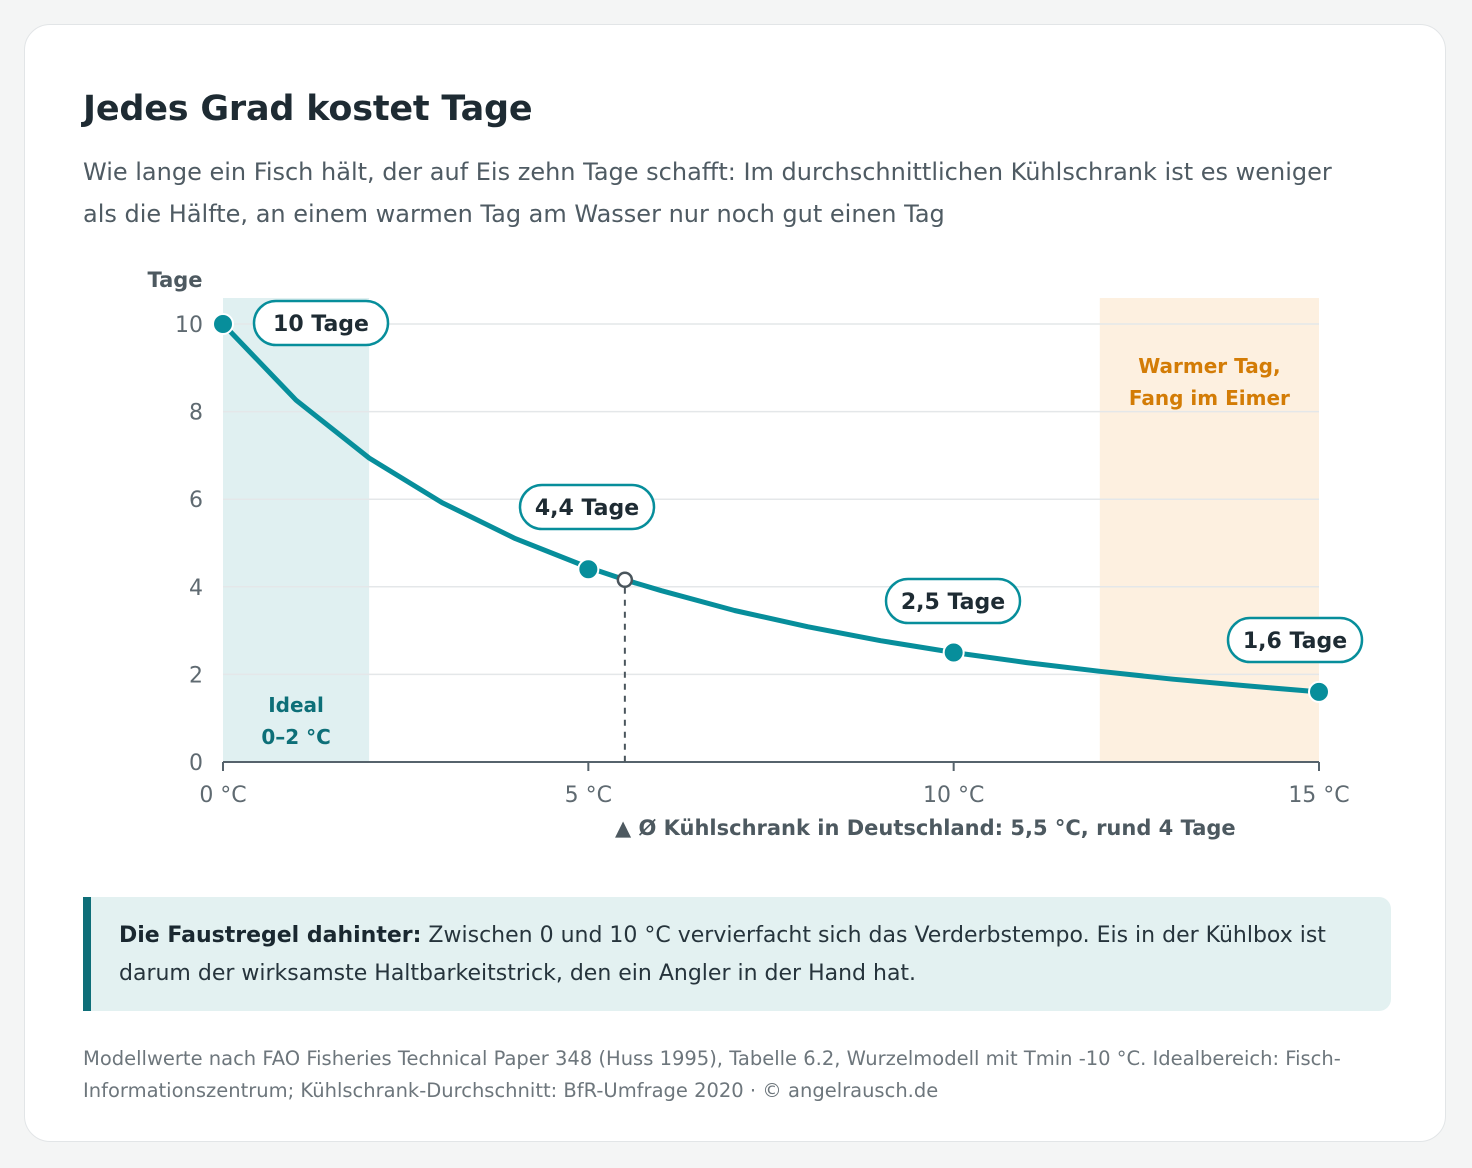 The width and height of the screenshot is (1472, 1168). What do you see at coordinates (296, 530) in the screenshot?
I see `band-ideal` at bounding box center [296, 530].